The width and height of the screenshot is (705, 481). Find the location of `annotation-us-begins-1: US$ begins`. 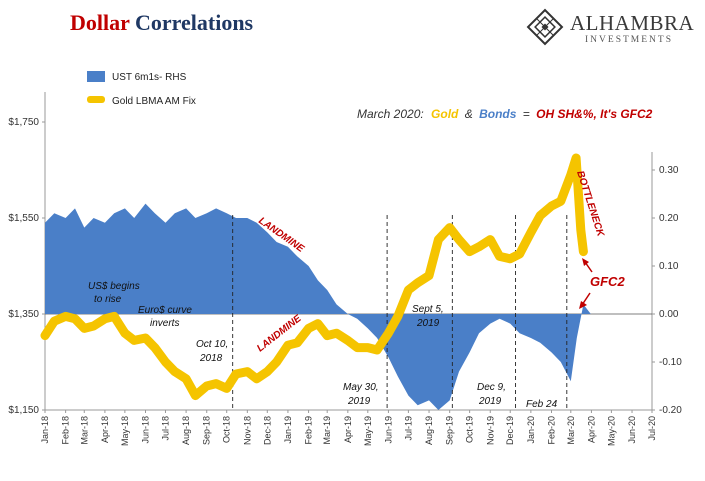

annotation-us-begins-1: US$ begins is located at coordinates (114, 286).